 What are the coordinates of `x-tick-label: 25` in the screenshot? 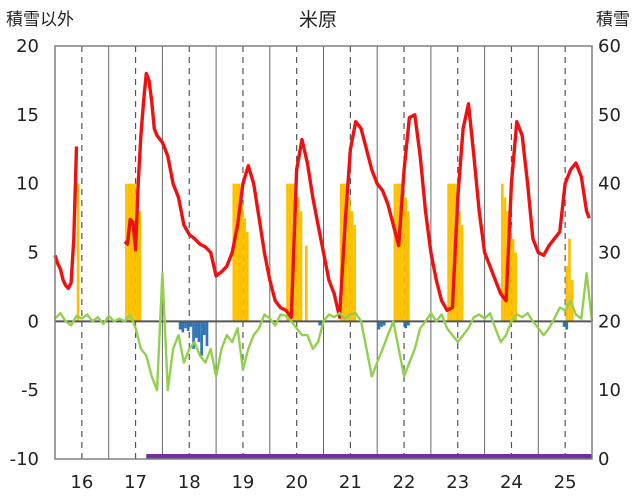 It's located at (565, 482).